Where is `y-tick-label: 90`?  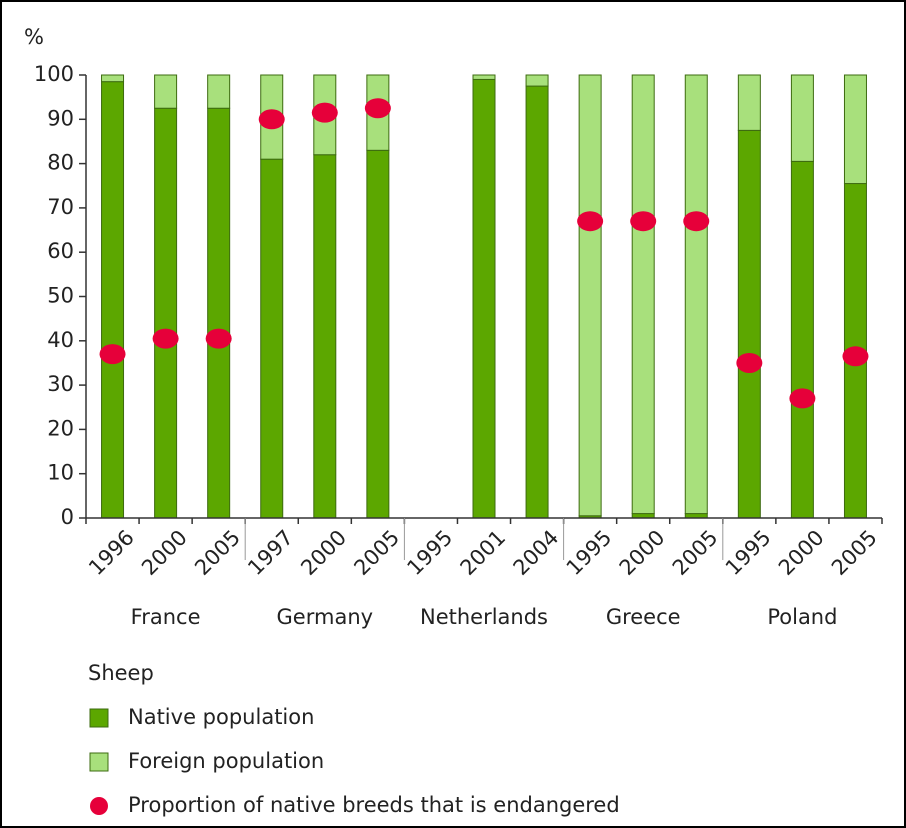
y-tick-label: 90 is located at coordinates (60, 118).